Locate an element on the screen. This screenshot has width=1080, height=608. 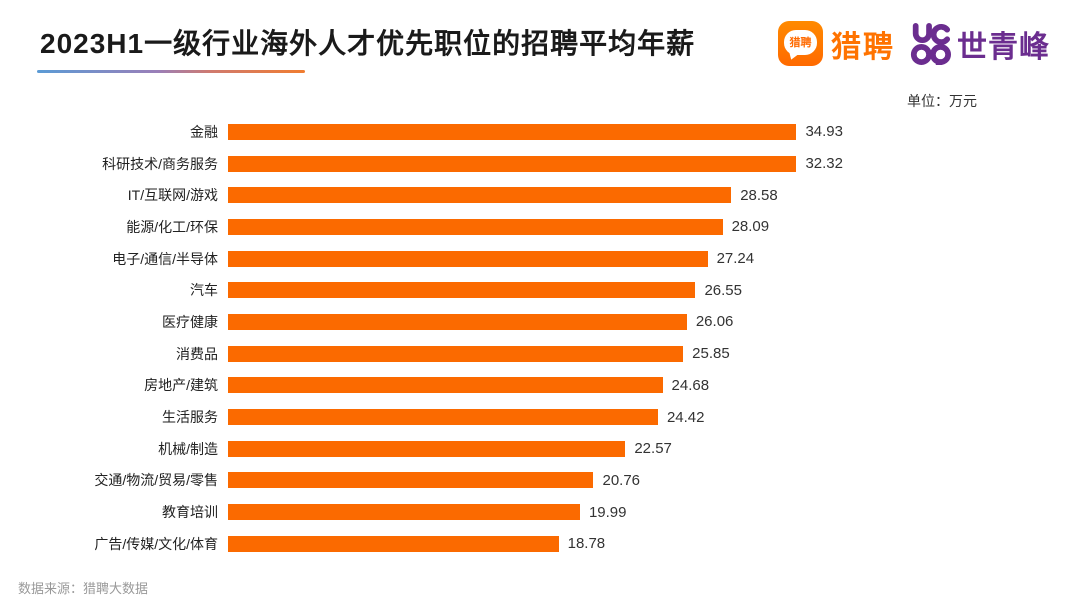
category-label: 金融 is located at coordinates (204, 131).